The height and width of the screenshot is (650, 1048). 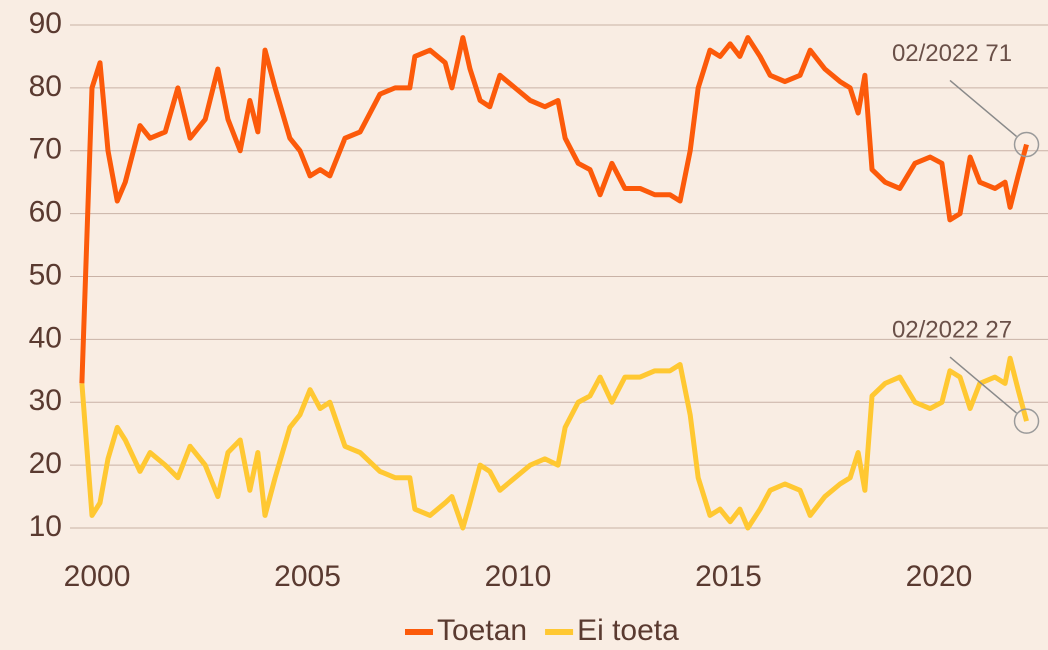 What do you see at coordinates (728, 576) in the screenshot?
I see `x-tick-label: 2015` at bounding box center [728, 576].